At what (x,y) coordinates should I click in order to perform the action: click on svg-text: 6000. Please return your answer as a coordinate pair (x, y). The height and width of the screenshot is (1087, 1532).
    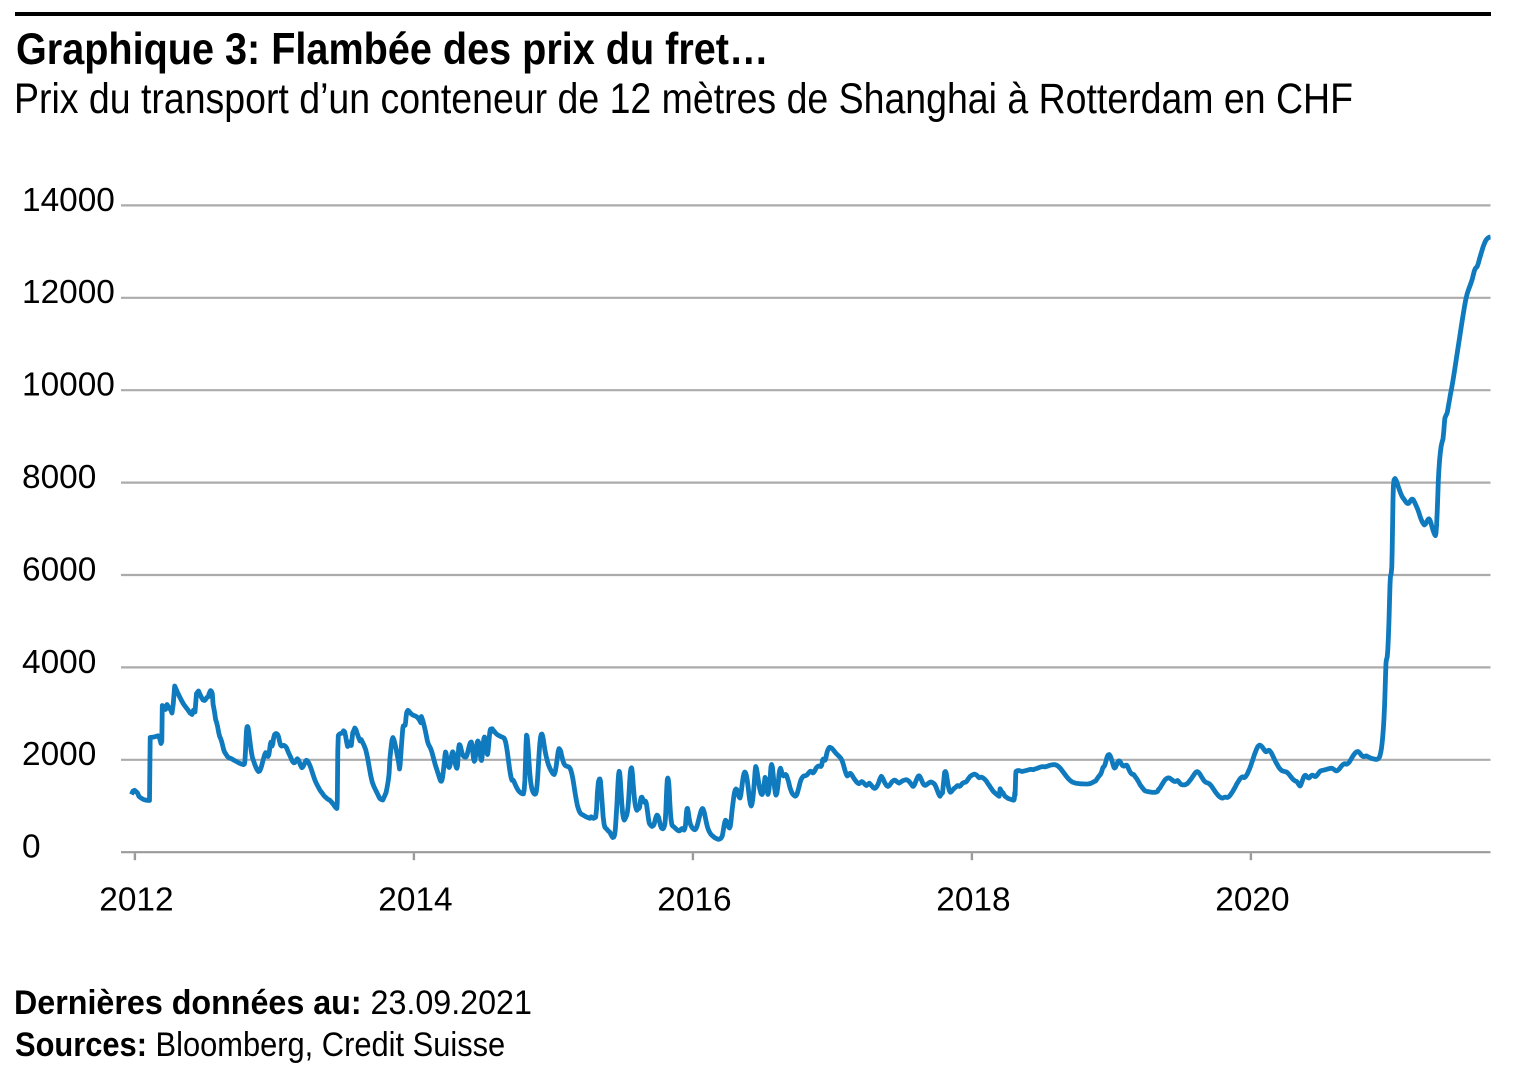
    Looking at the image, I should click on (59, 569).